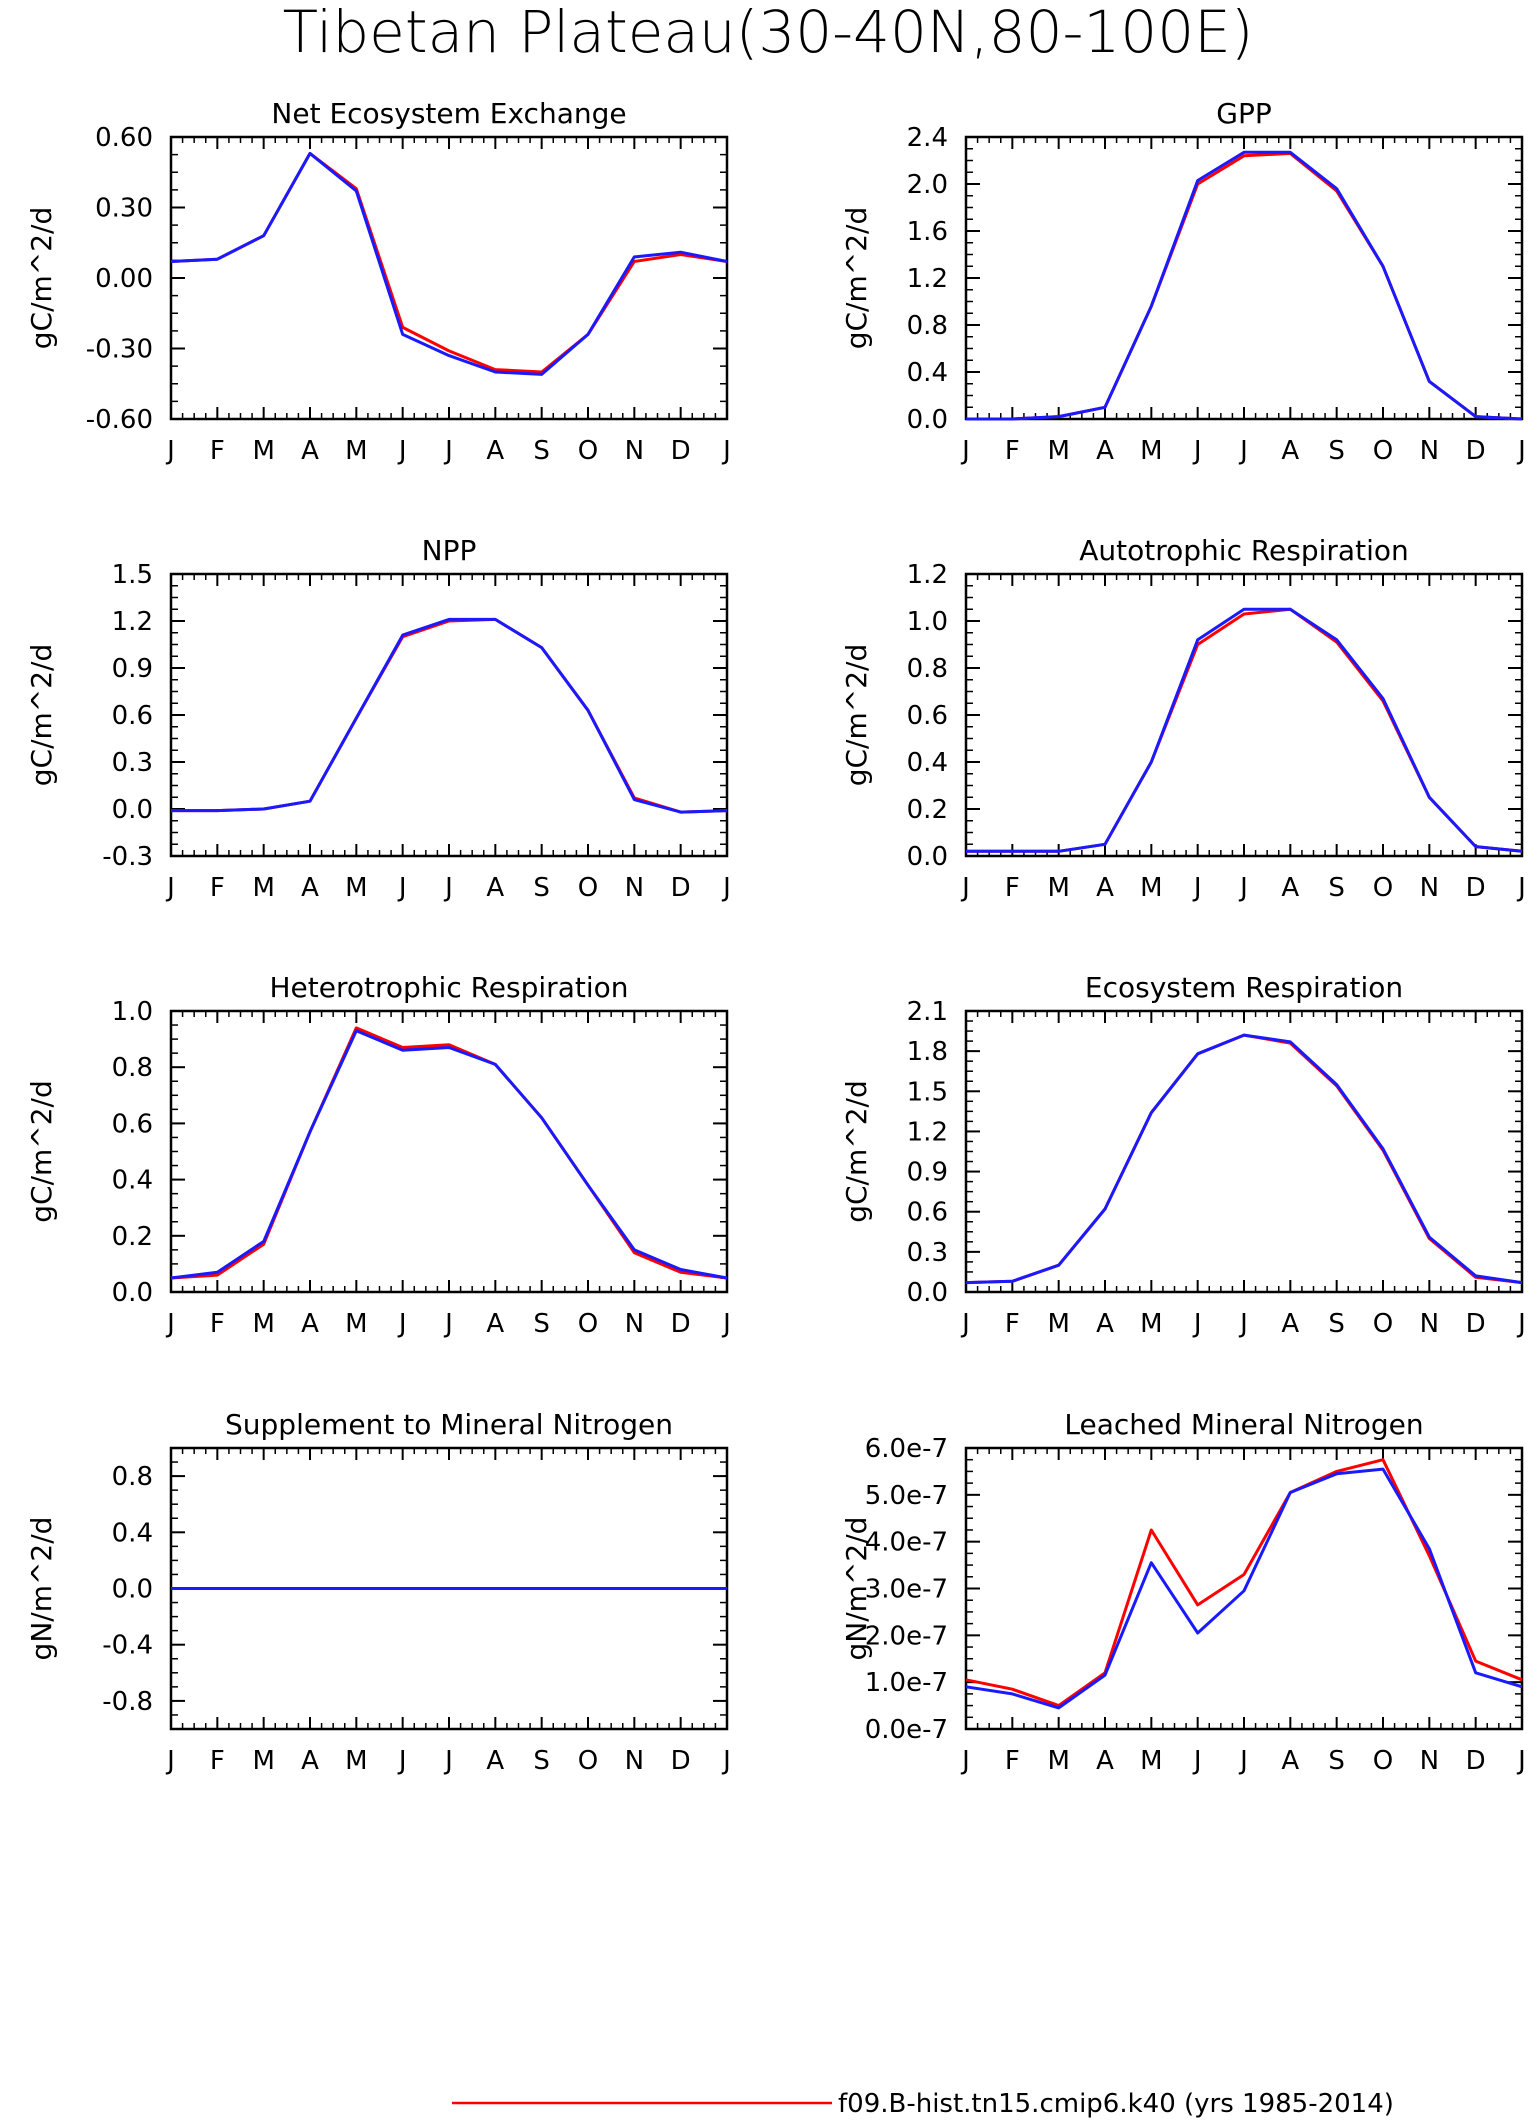 This screenshot has height=2124, width=1537. Describe the element at coordinates (127, 857) in the screenshot. I see `y-tick-label: -0.3` at that location.